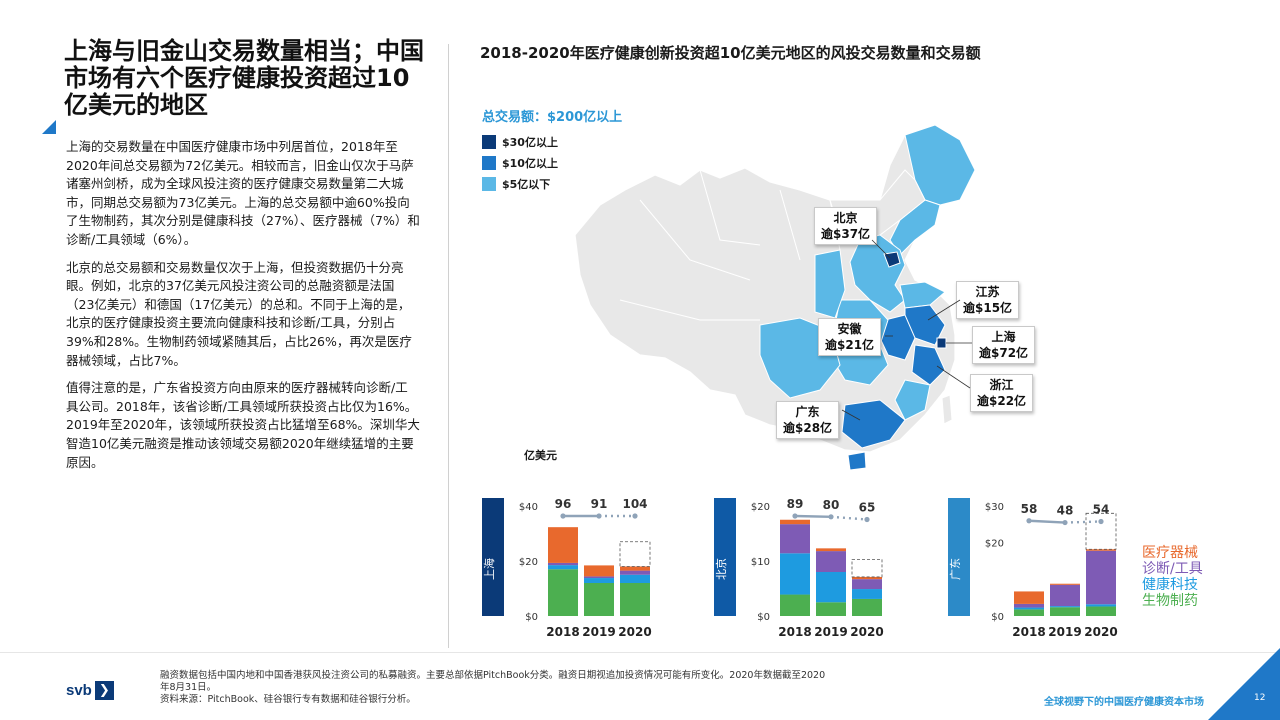 This screenshot has height=720, width=1280. I want to click on callout-zhejiang: 浙江逾$22亿, so click(1002, 393).